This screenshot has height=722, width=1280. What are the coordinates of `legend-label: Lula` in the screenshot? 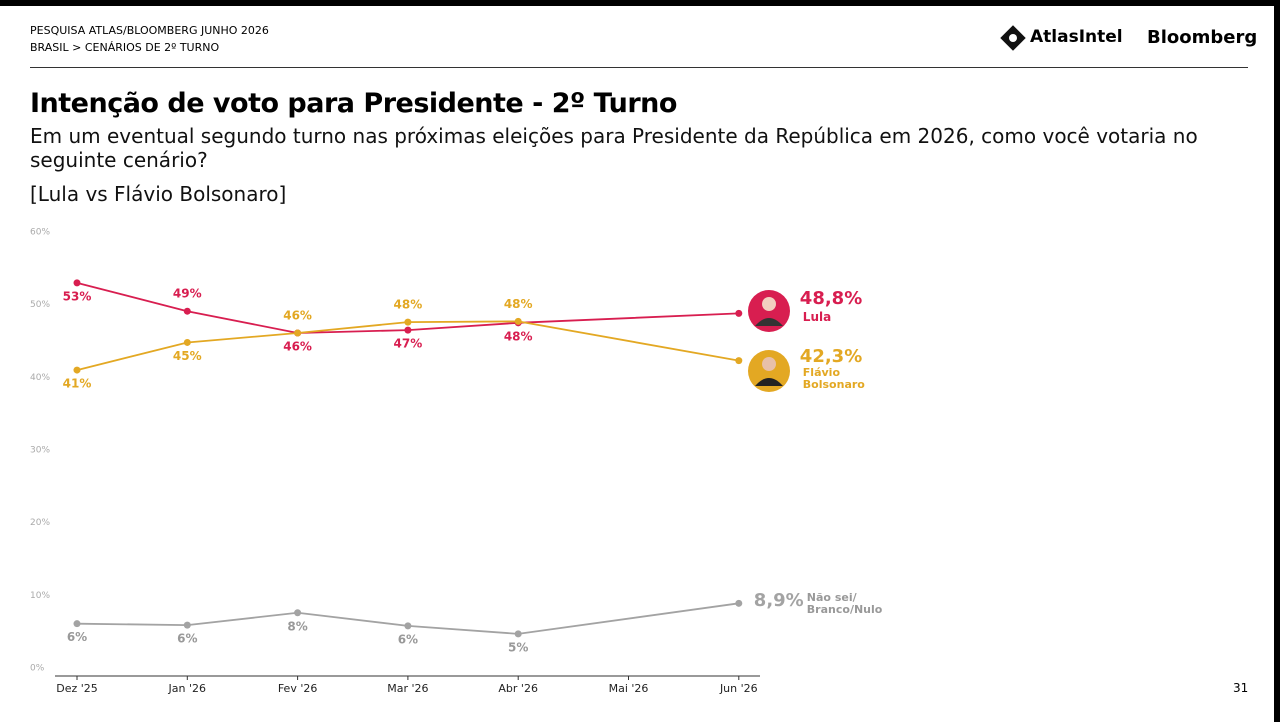 It's located at (817, 317).